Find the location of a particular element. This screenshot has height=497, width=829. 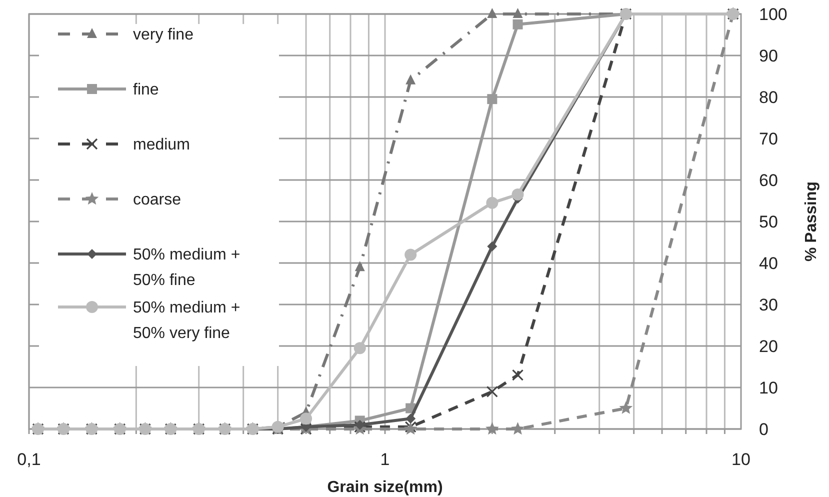

legend-label: 50% medium + 50% fine is located at coordinates (186, 268).